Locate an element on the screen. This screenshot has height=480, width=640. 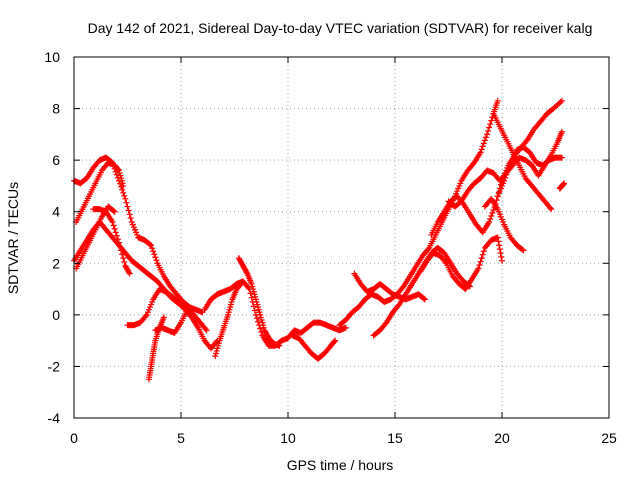
x-tick-label: 20 is located at coordinates (502, 438).